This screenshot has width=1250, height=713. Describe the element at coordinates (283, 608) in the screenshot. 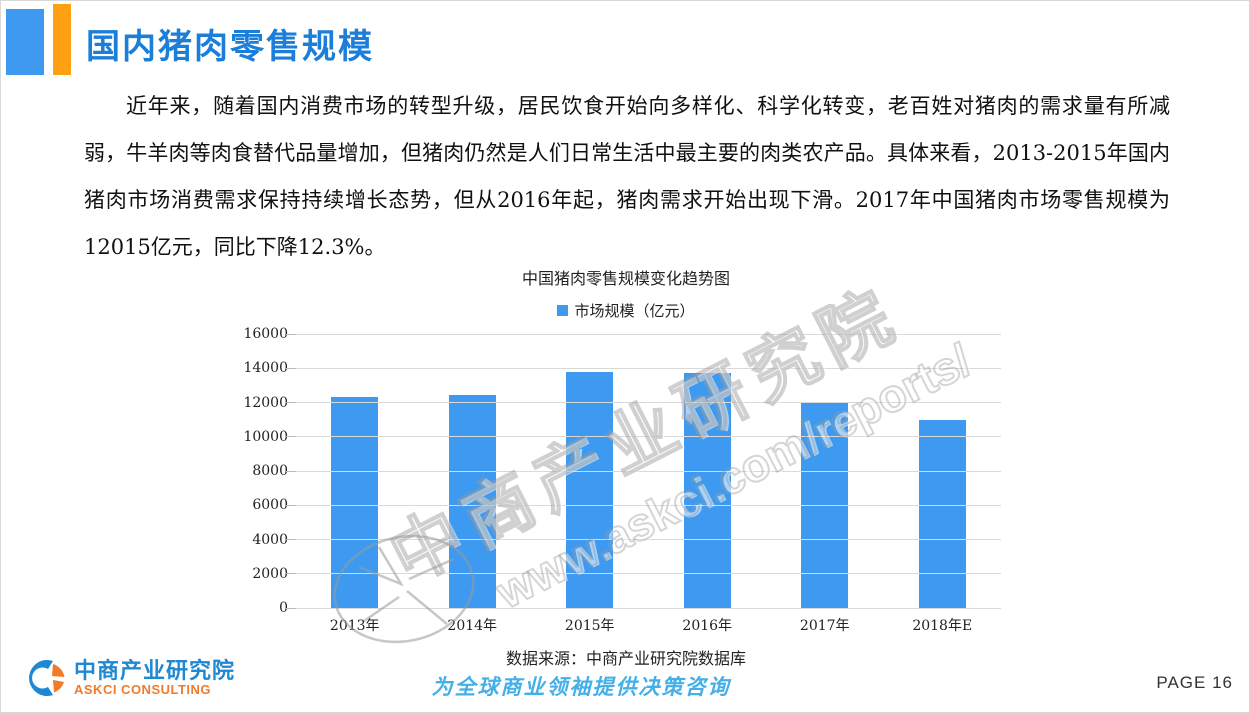

I see `y-axis-tick-label: 0` at that location.